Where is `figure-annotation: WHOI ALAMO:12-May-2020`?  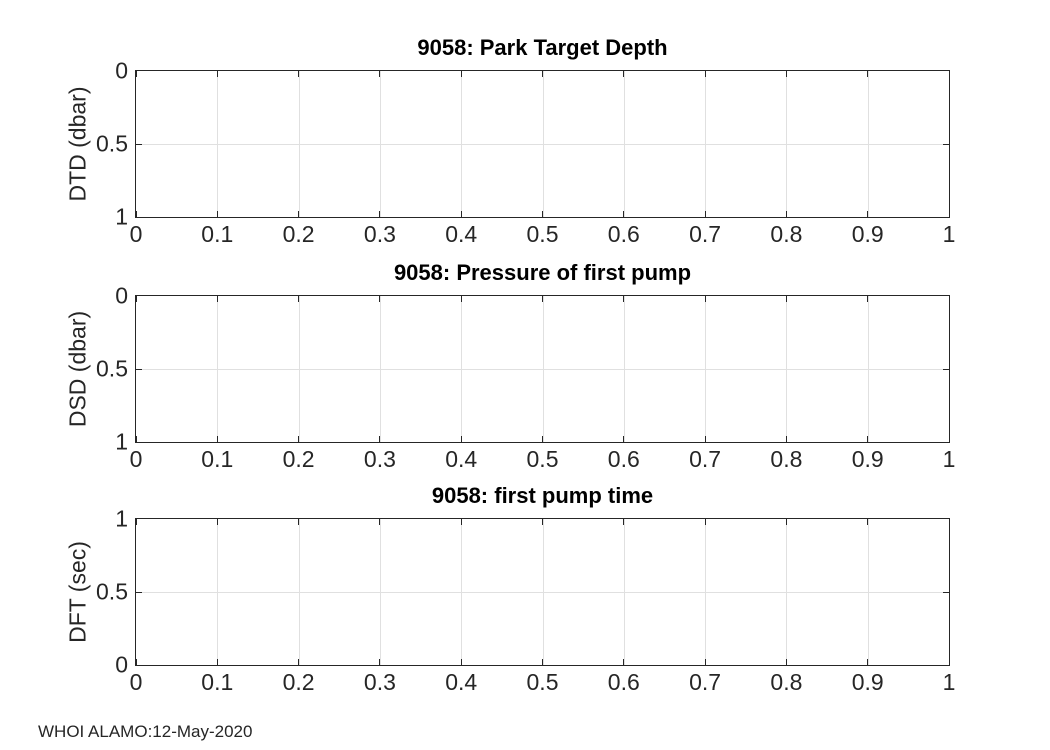
figure-annotation: WHOI ALAMO:12-May-2020 is located at coordinates (145, 731).